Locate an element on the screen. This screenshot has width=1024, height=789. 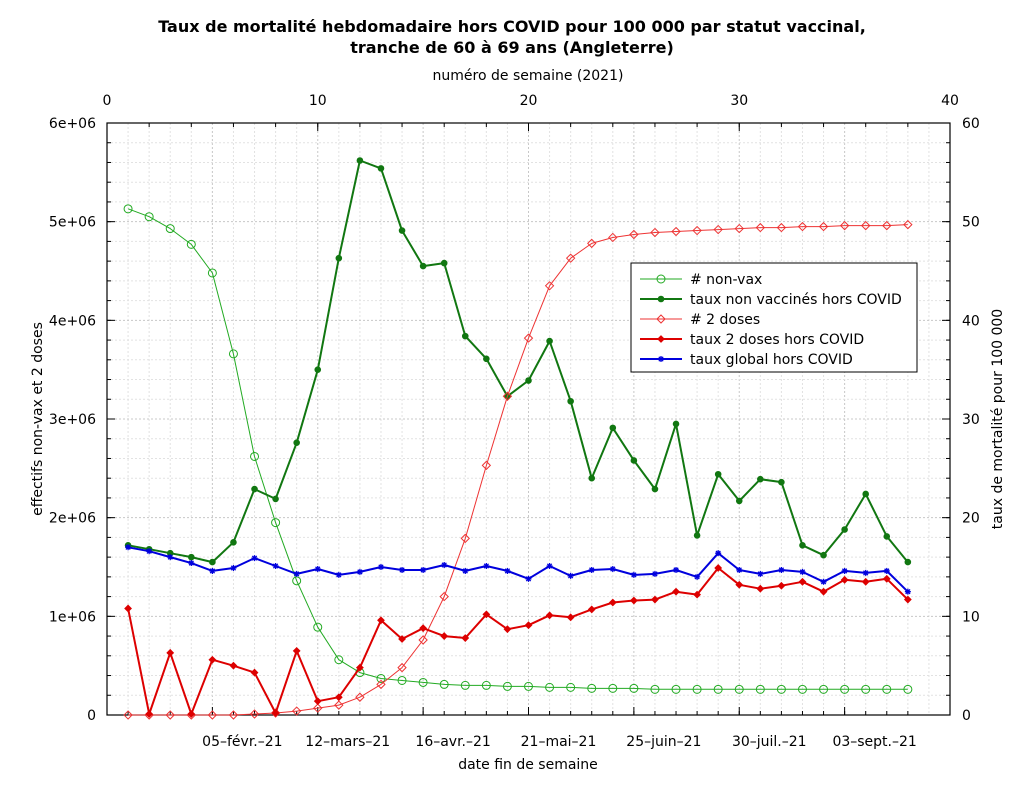
bottom-tick-label: 12–mars–21 is located at coordinates (347, 742).